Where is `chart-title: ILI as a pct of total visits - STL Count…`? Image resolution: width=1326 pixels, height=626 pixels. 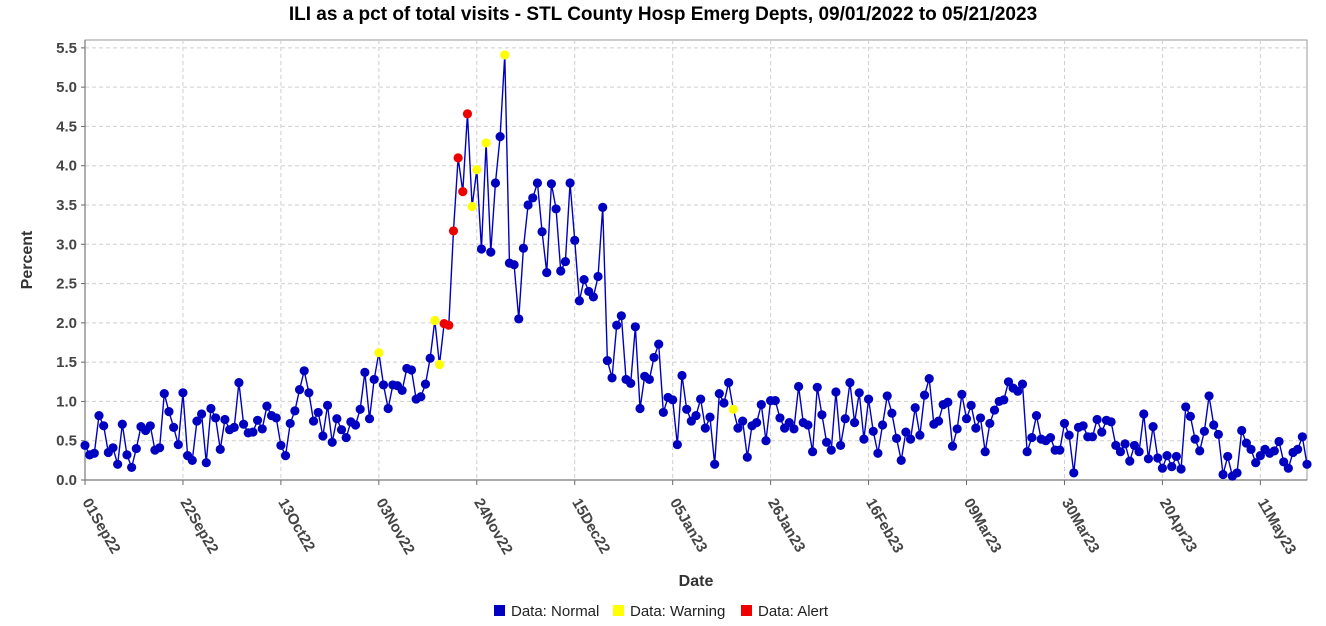
chart-title: ILI as a pct of total visits - STL Count… is located at coordinates (663, 14).